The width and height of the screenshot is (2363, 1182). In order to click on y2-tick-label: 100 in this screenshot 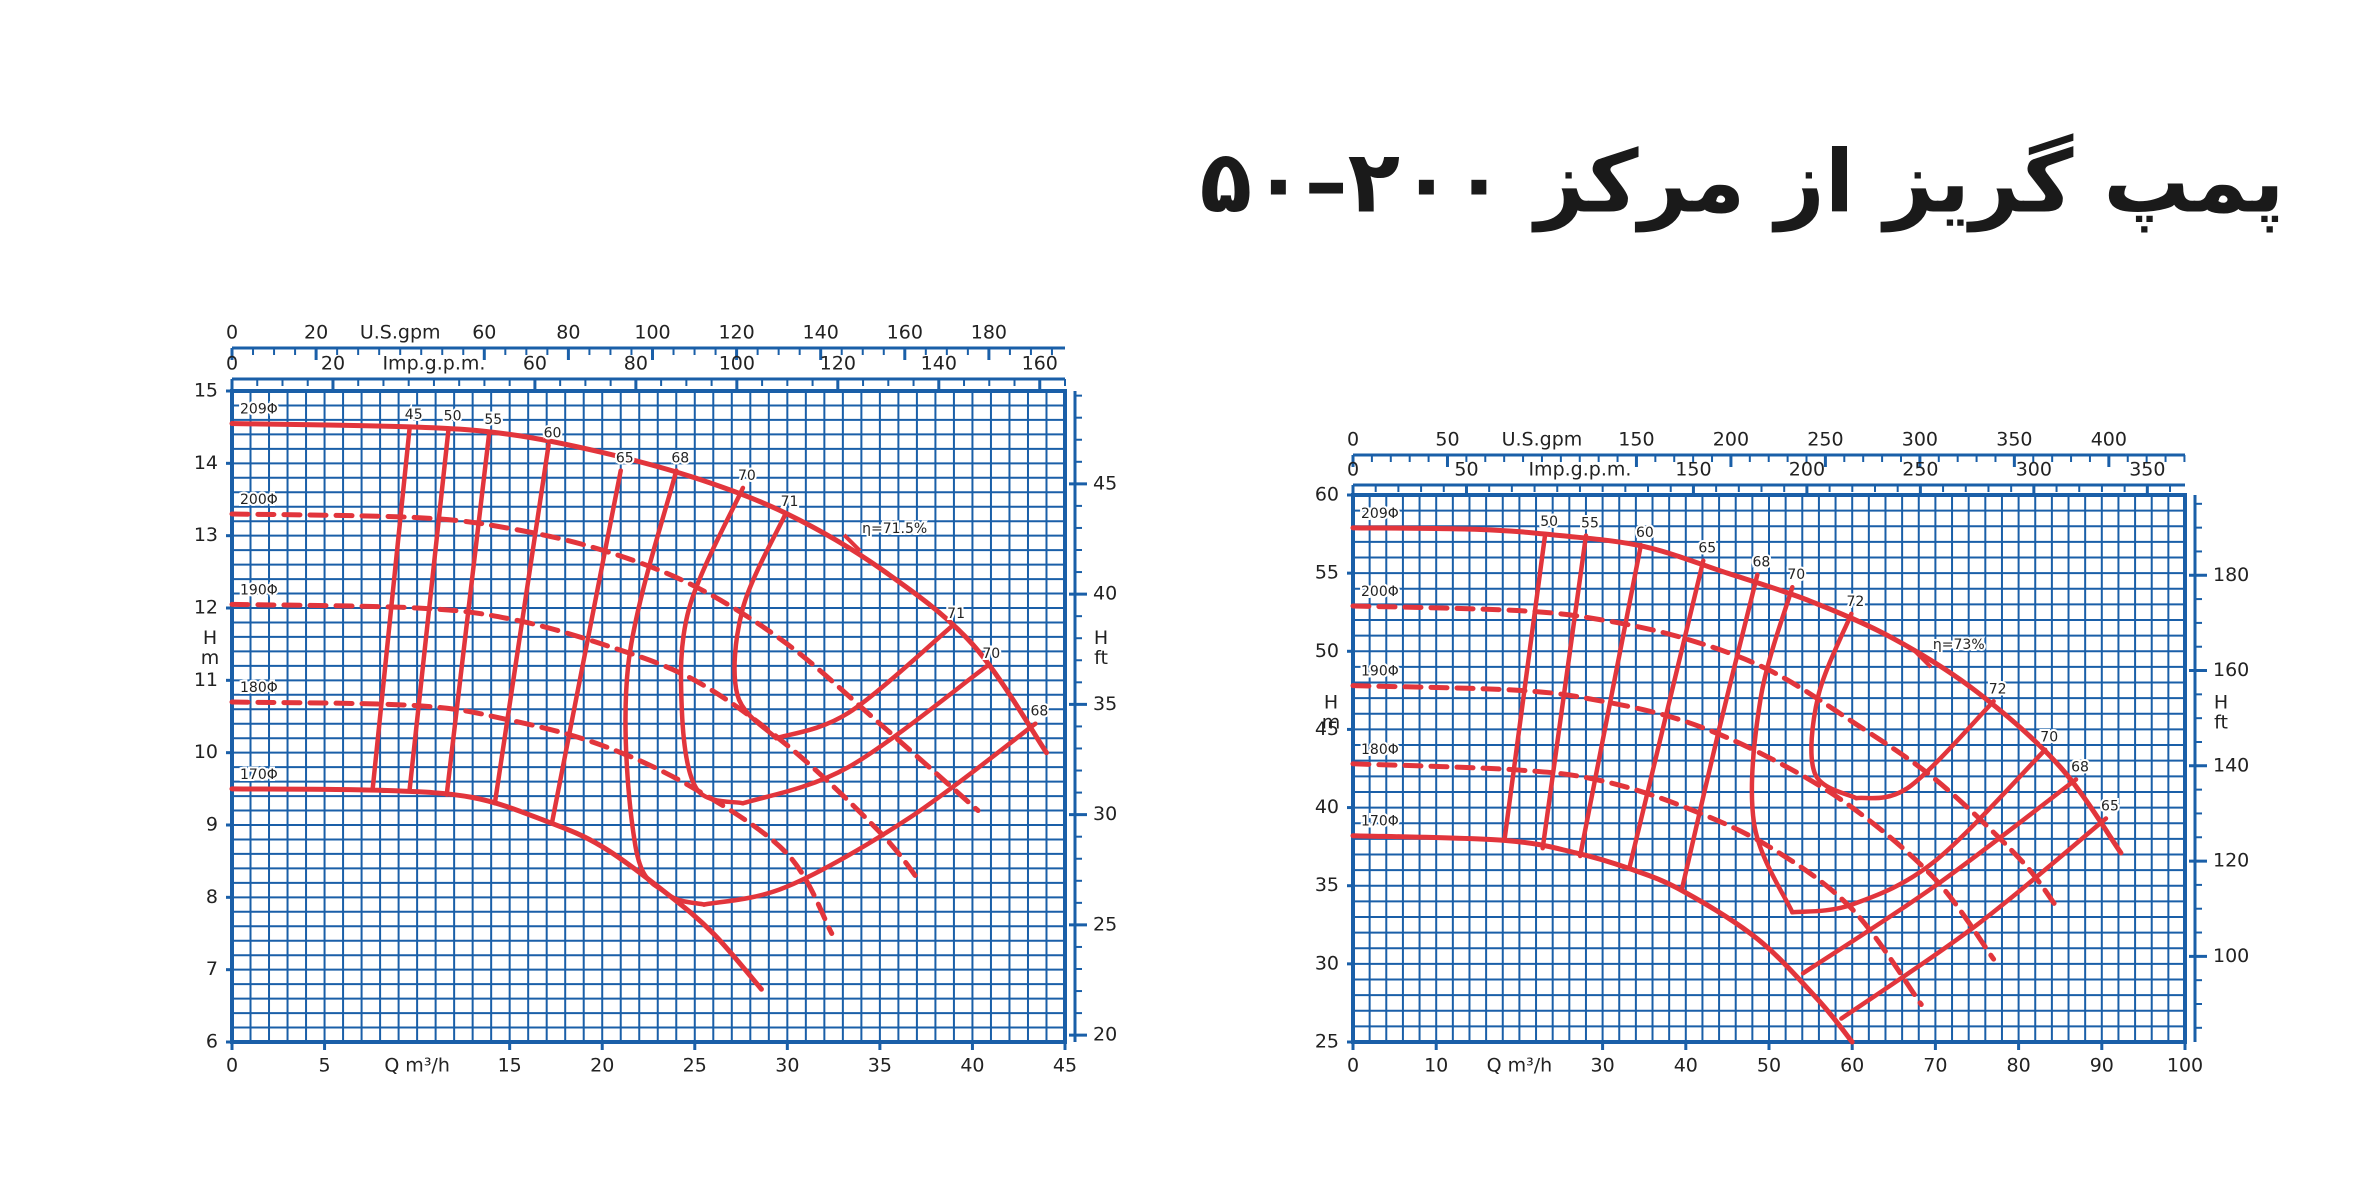, I will do `click(2231, 956)`.